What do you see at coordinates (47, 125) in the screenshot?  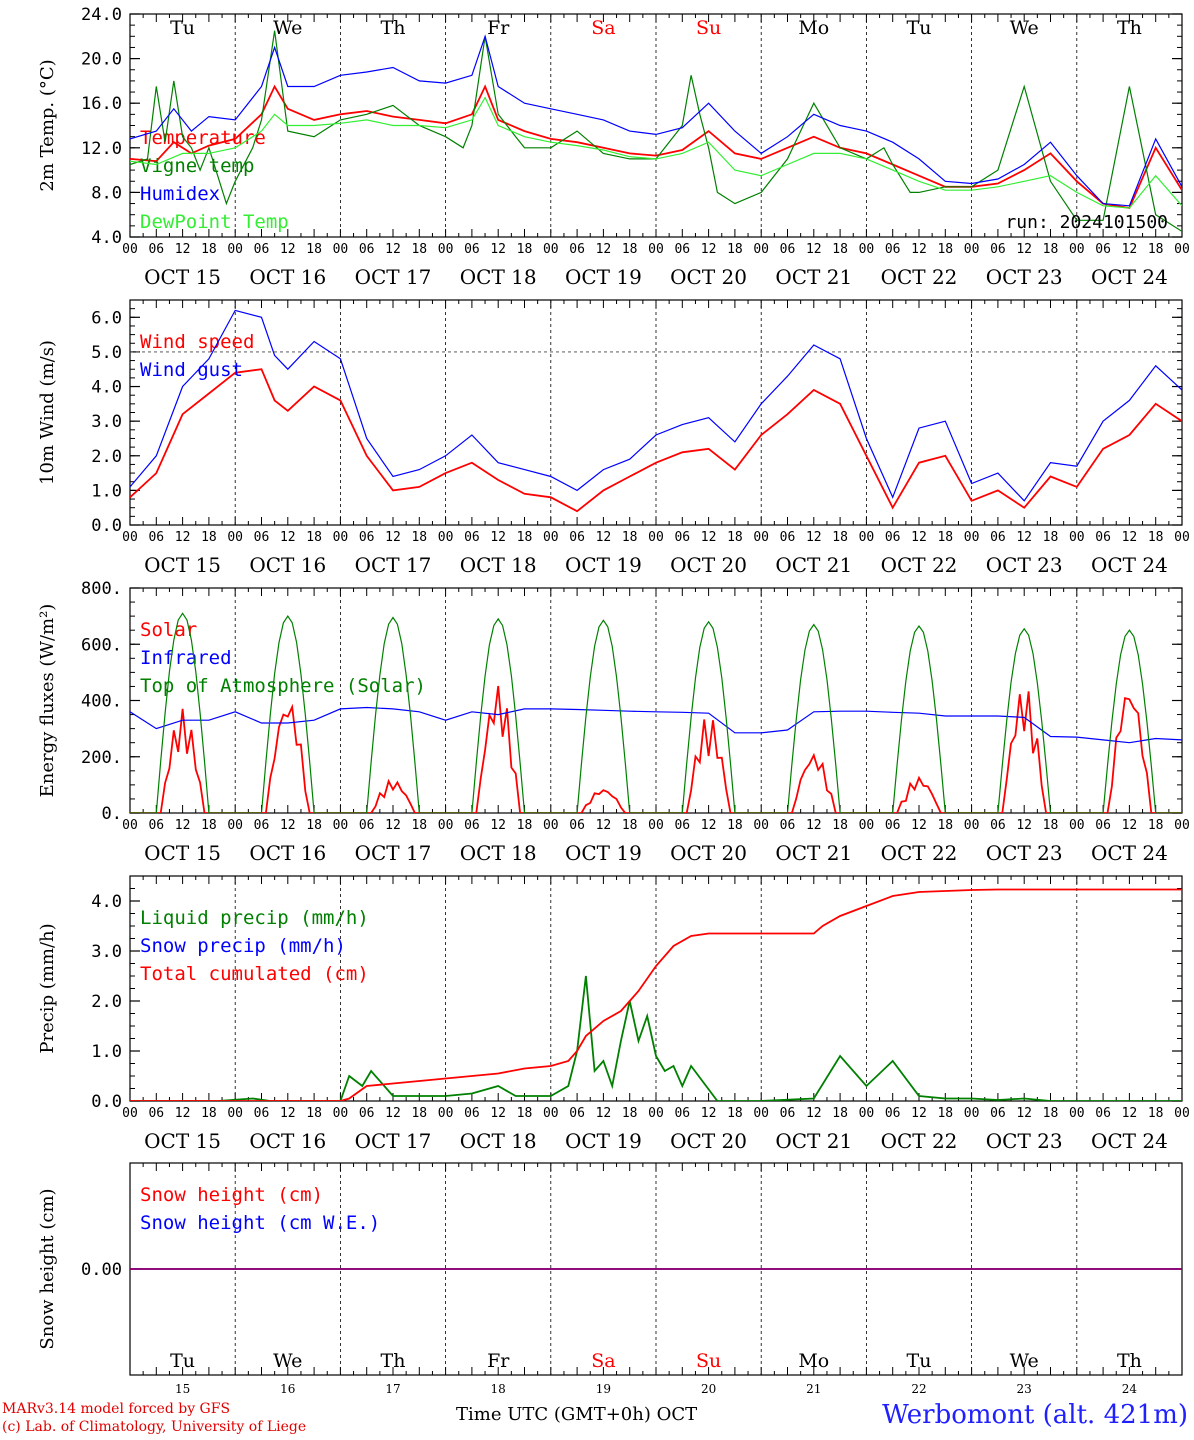 I see `y-axis-label: 2m Temp. (°C)` at bounding box center [47, 125].